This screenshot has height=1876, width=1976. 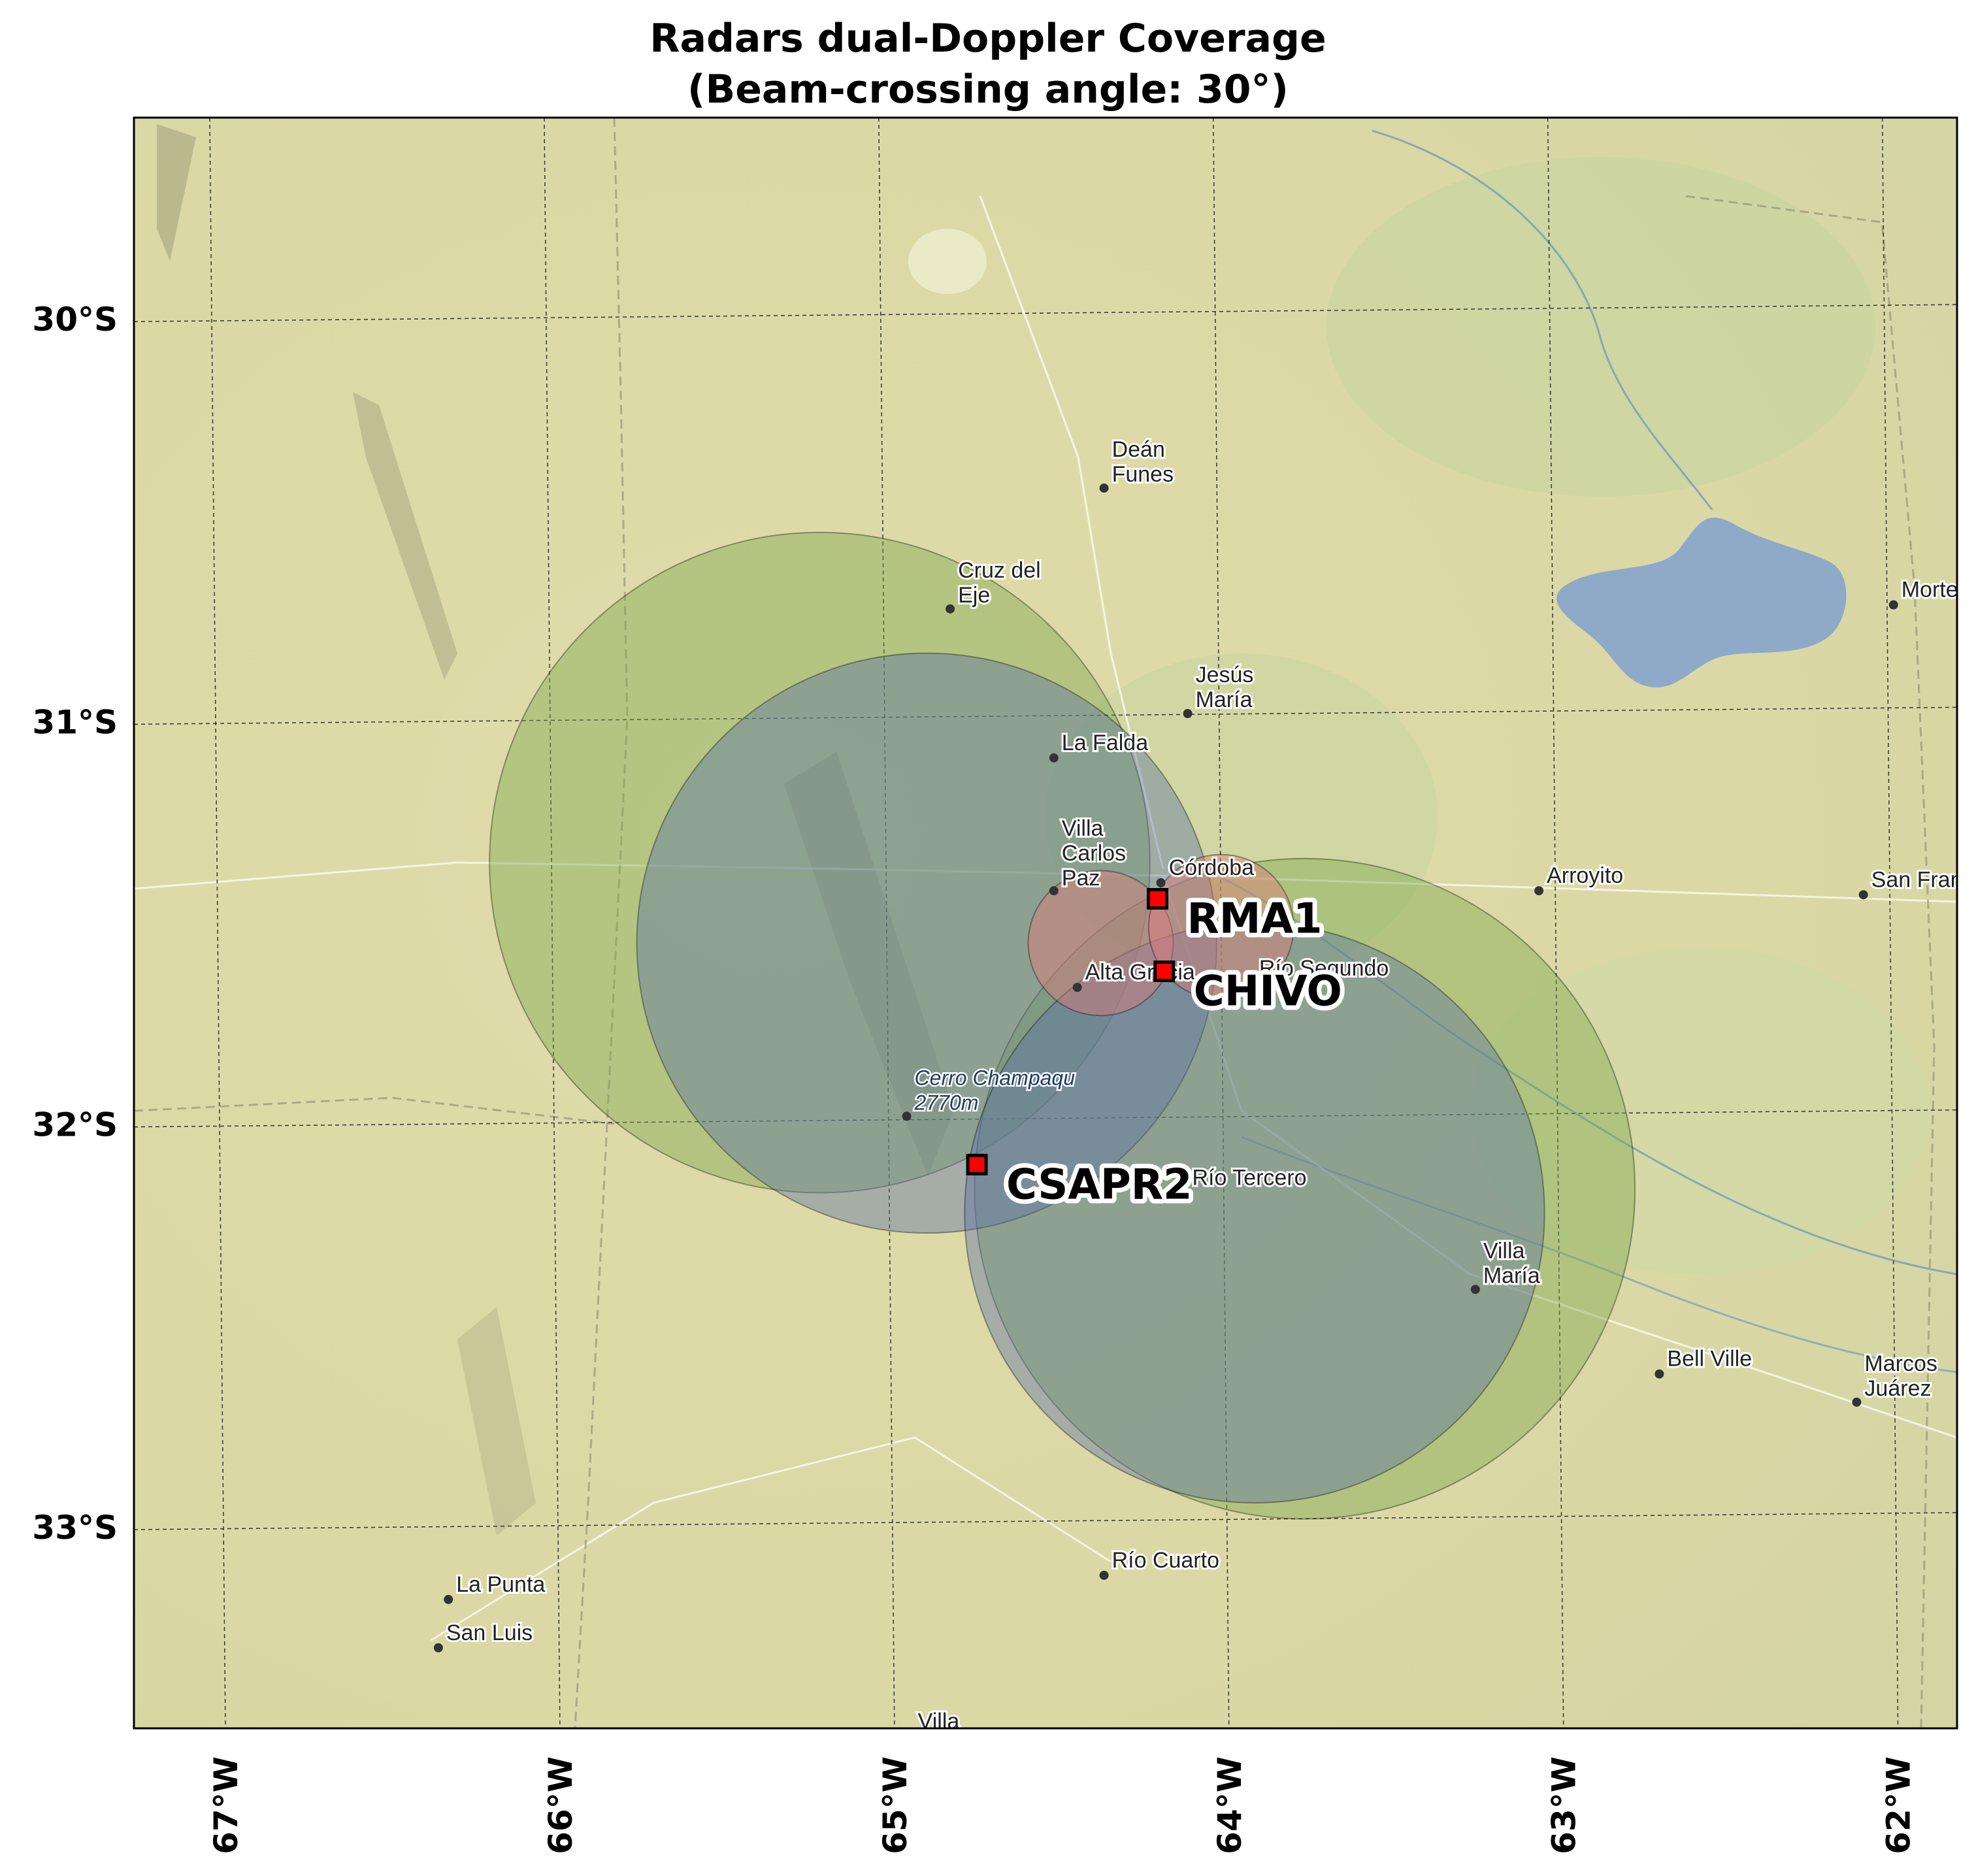 What do you see at coordinates (490, 1633) in the screenshot?
I see `place-label: San Luis` at bounding box center [490, 1633].